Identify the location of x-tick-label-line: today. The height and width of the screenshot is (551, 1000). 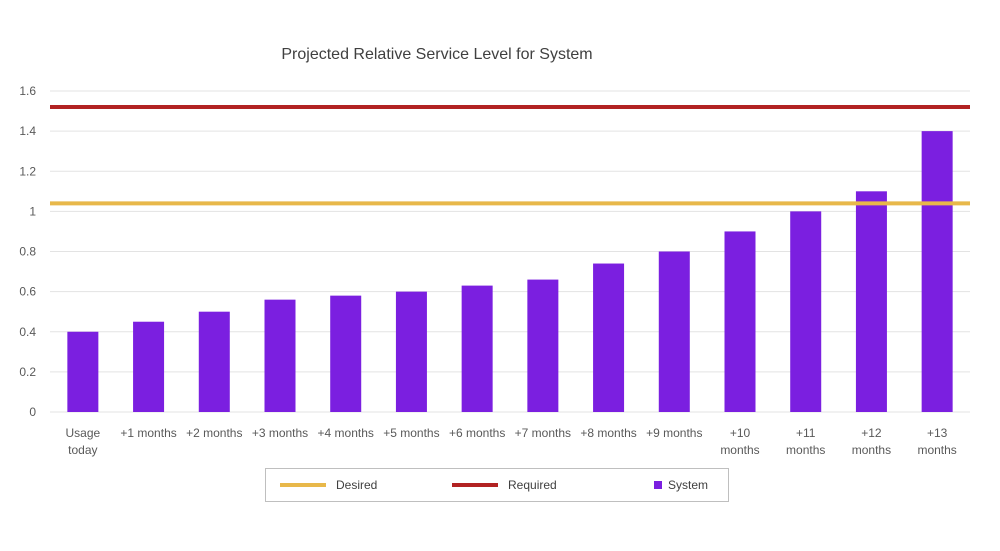
(82, 450).